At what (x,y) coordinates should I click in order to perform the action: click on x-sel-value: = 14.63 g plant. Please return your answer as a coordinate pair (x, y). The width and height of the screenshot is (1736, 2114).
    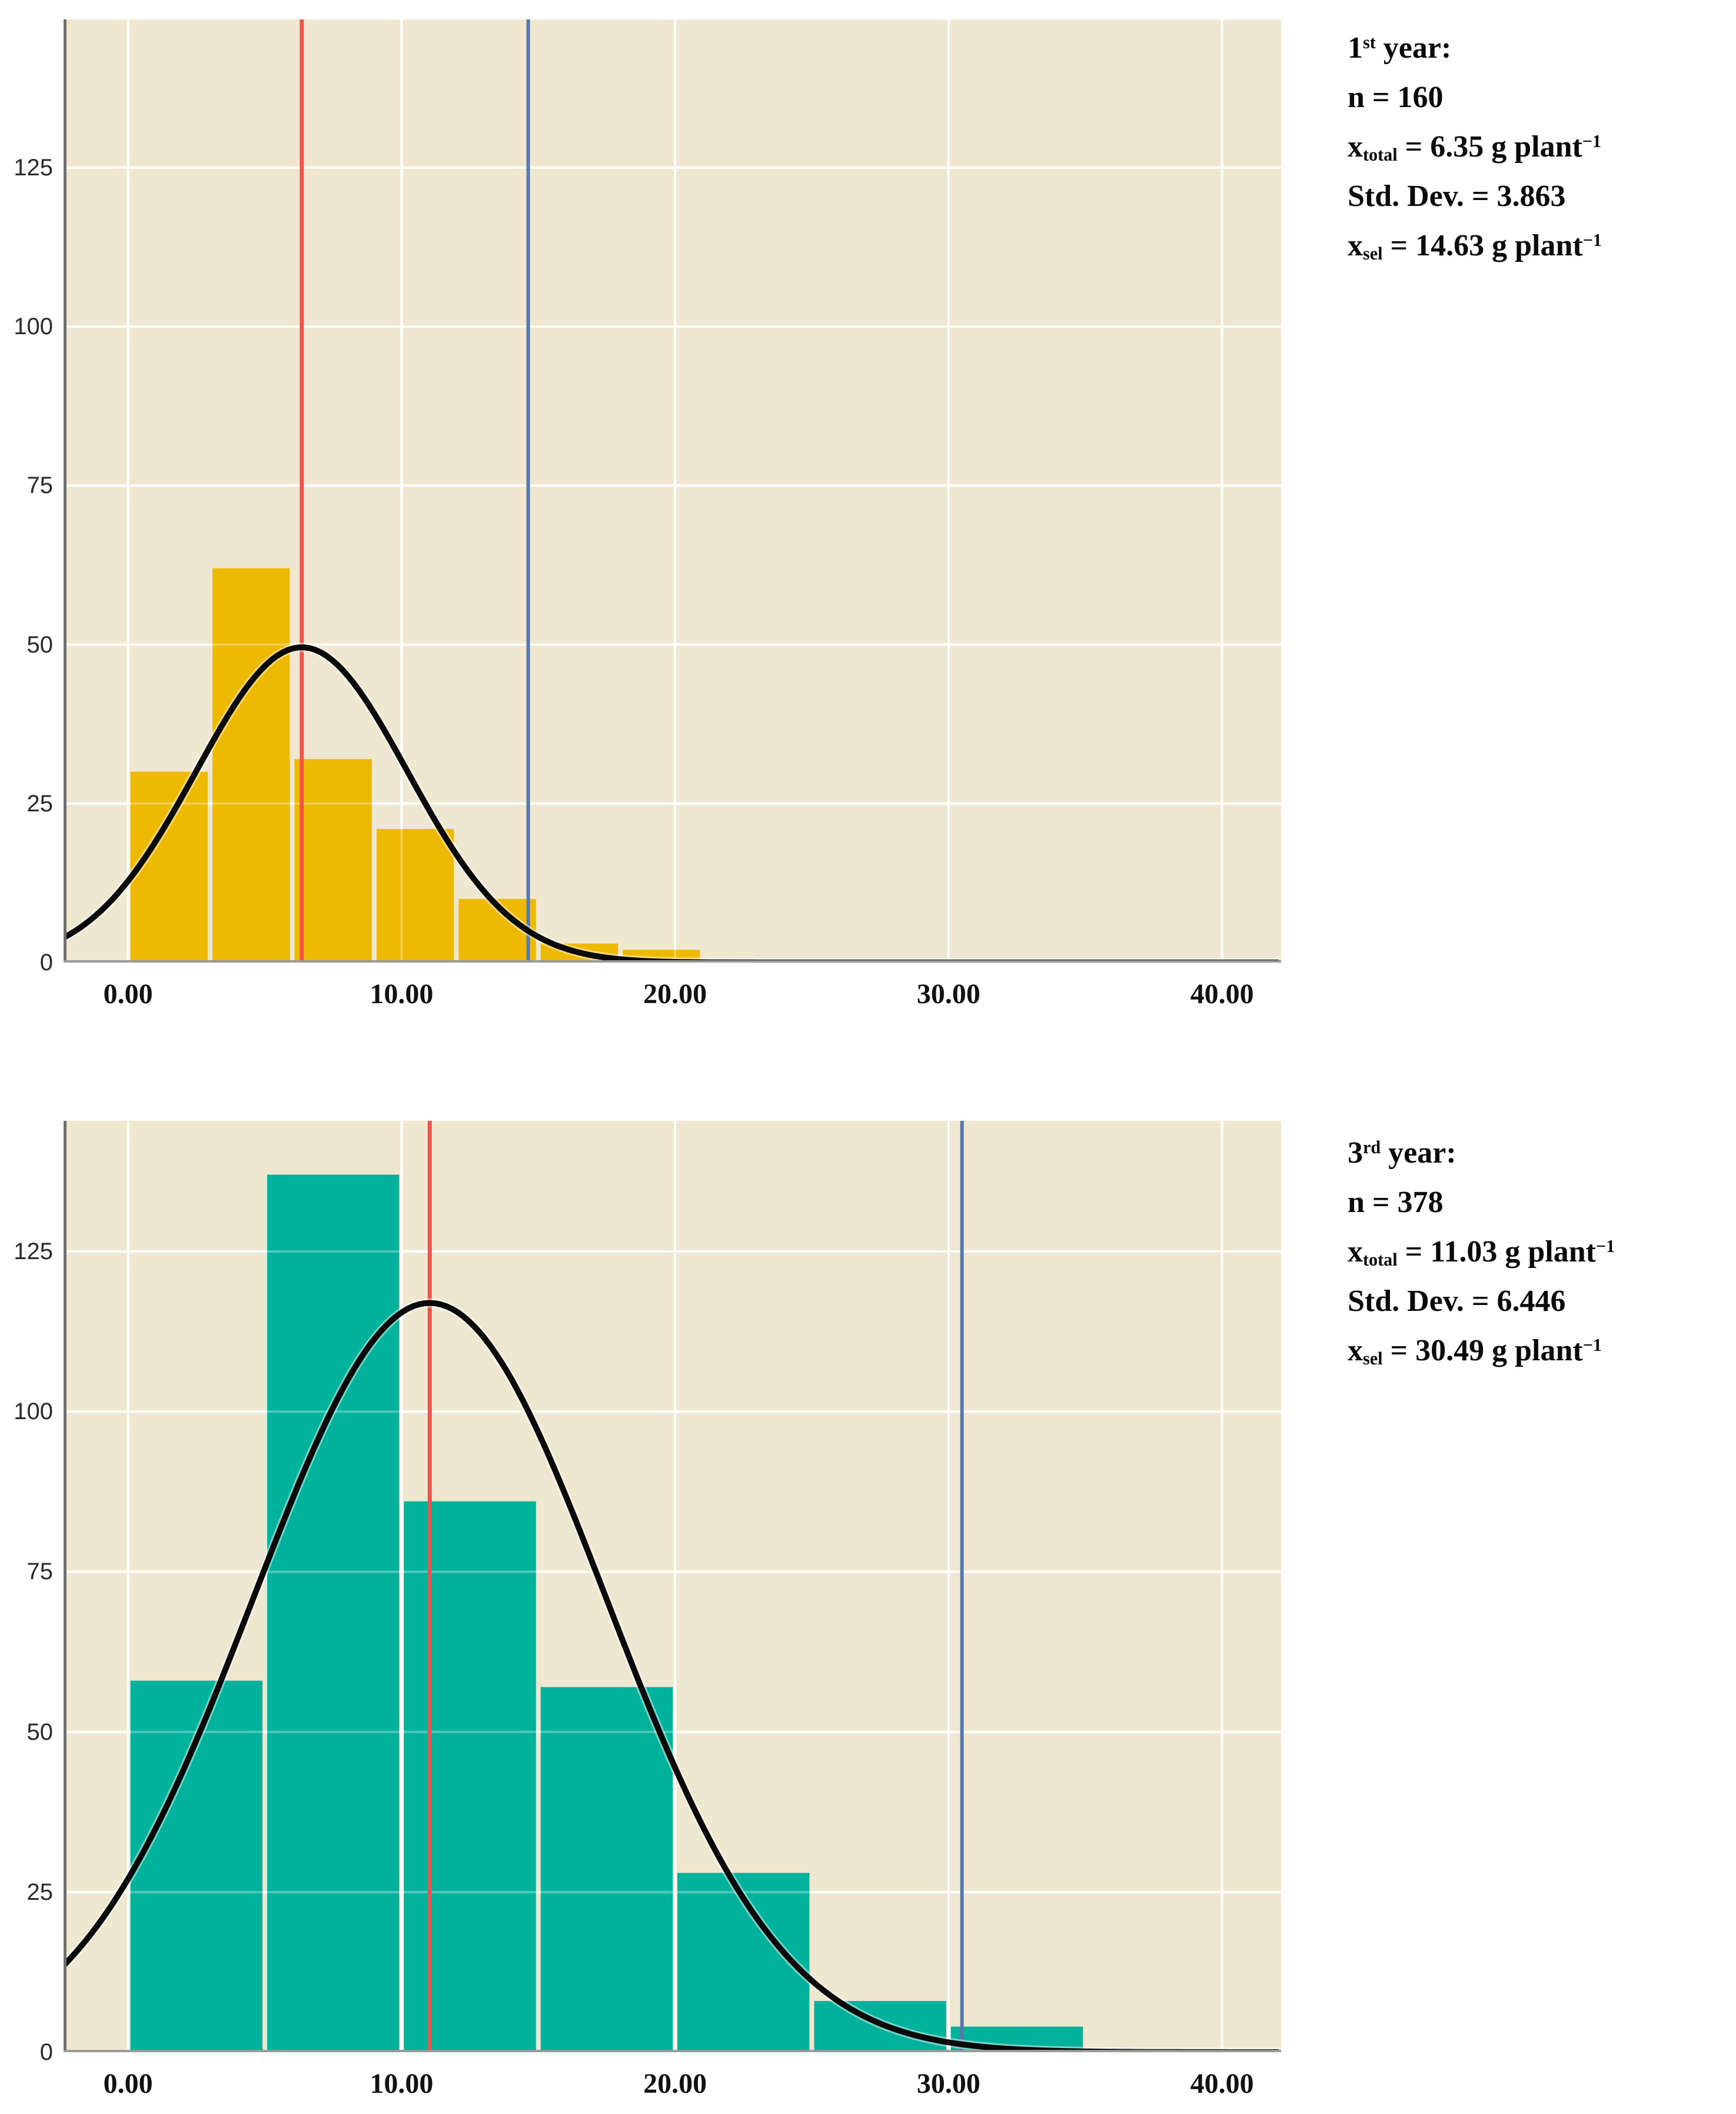
    Looking at the image, I should click on (1483, 246).